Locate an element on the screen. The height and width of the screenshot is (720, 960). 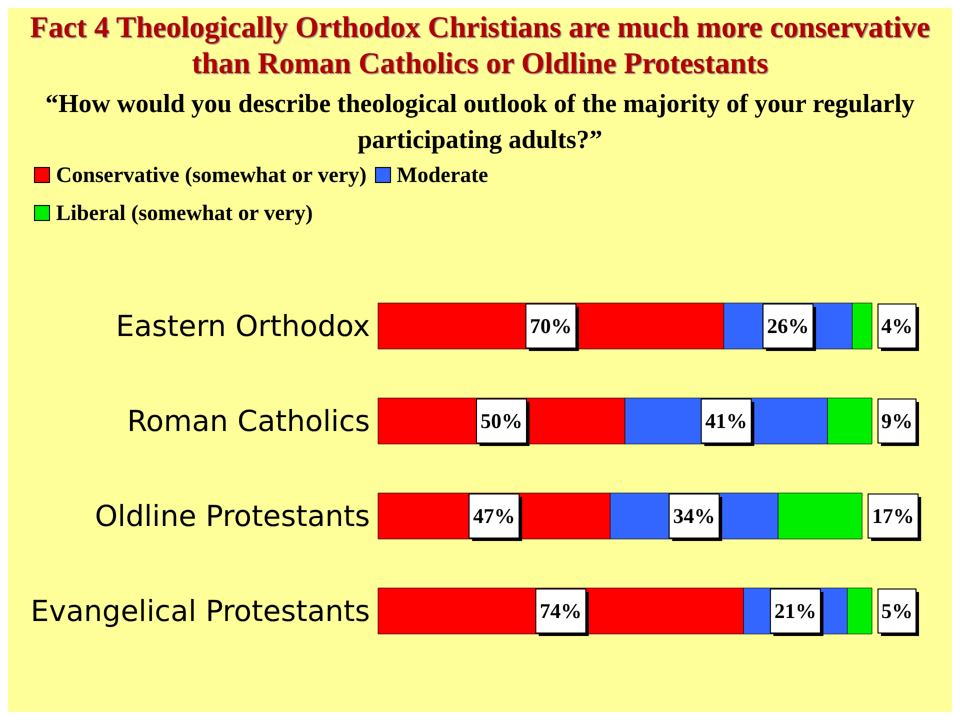
data-label: 9% is located at coordinates (897, 421).